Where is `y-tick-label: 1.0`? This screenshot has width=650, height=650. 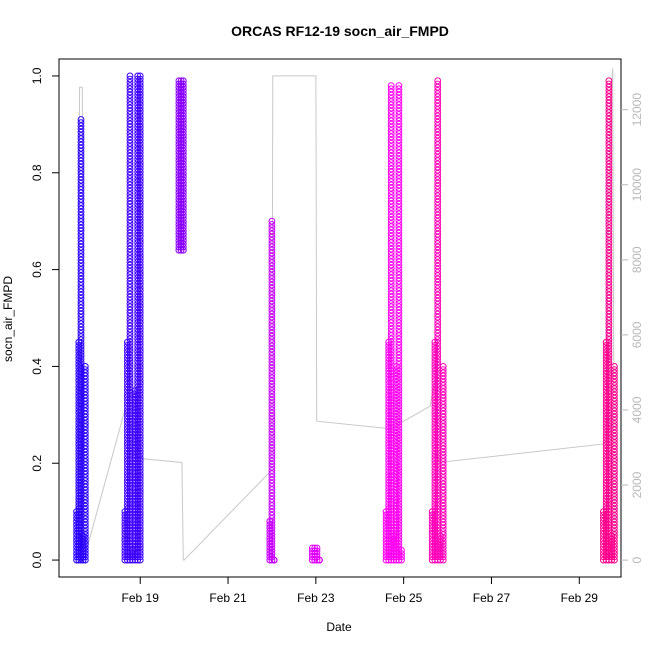
y-tick-label: 1.0 is located at coordinates (37, 75).